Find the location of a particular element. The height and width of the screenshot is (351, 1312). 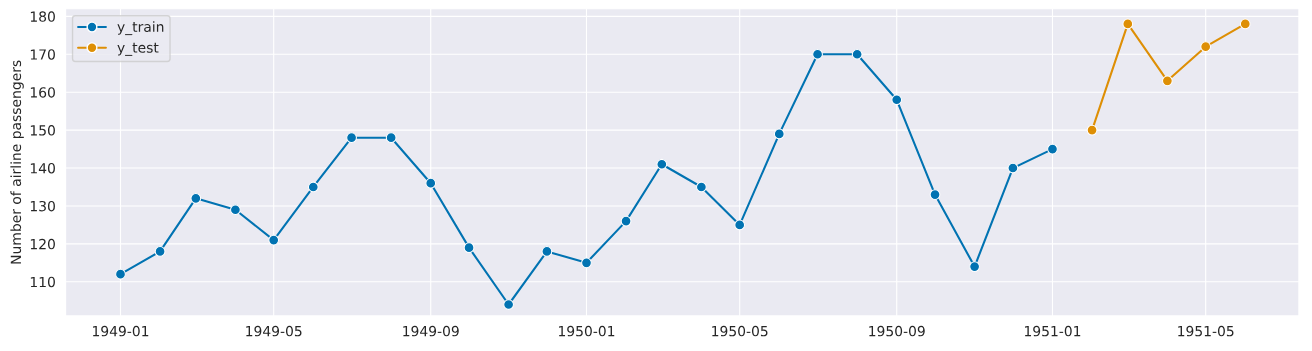

y-tick-label: 120 is located at coordinates (42, 244).